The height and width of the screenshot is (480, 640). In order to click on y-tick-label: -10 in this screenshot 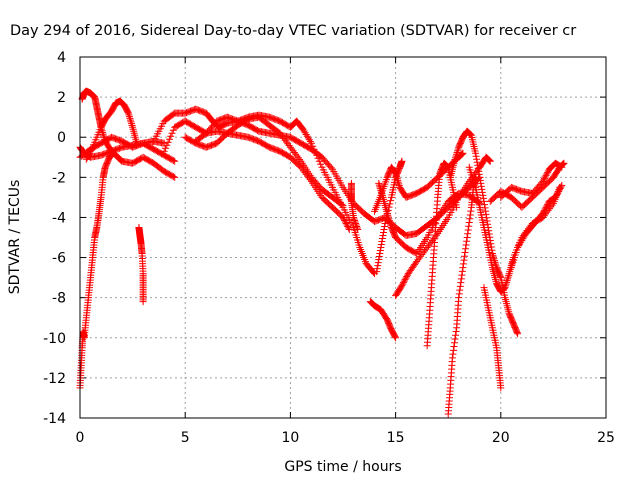, I will do `click(54, 339)`.